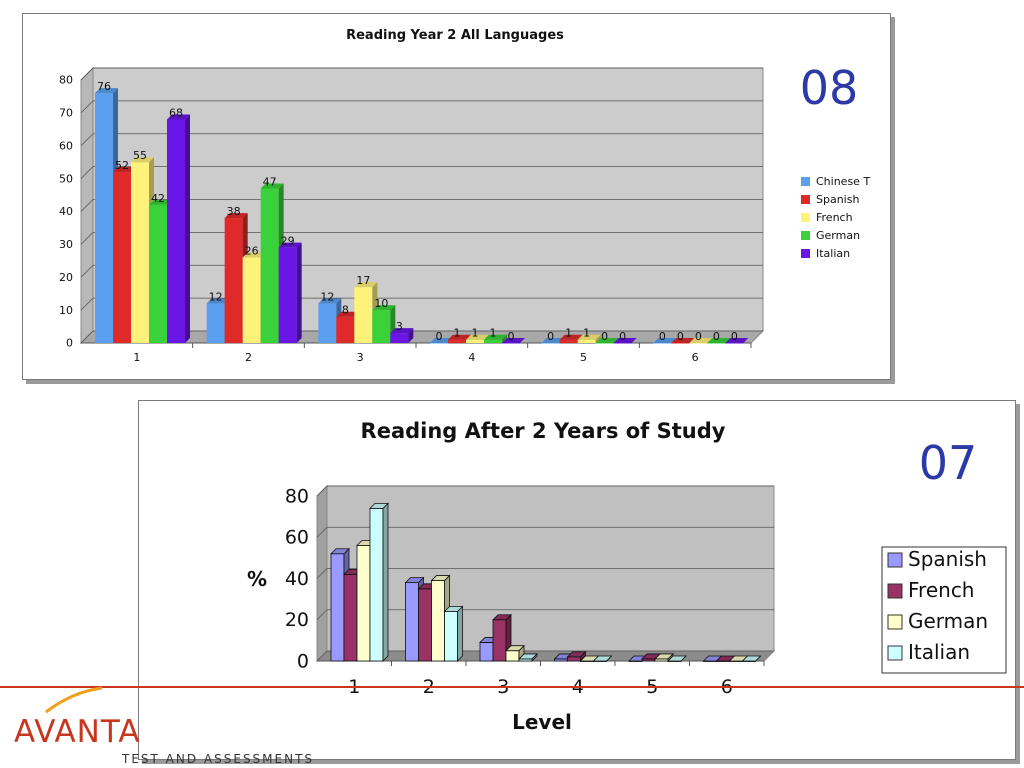  What do you see at coordinates (234, 211) in the screenshot?
I see `data-label: 38` at bounding box center [234, 211].